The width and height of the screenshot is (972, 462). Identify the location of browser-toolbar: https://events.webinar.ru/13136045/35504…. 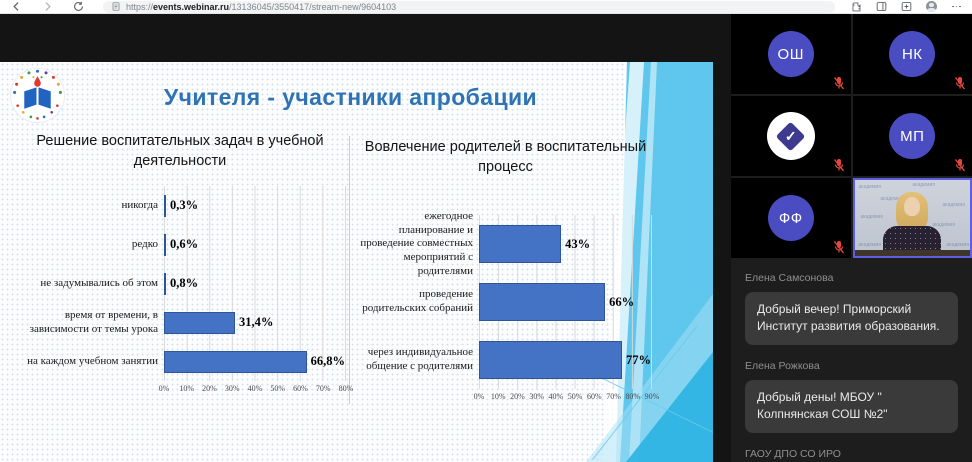
(486, 7).